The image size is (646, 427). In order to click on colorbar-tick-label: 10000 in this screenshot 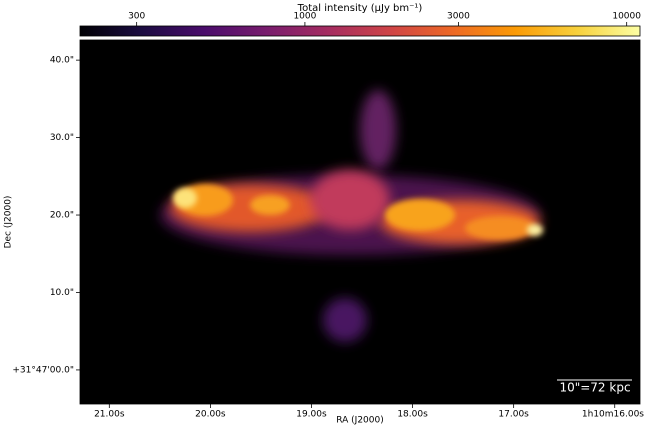, I will do `click(626, 17)`.